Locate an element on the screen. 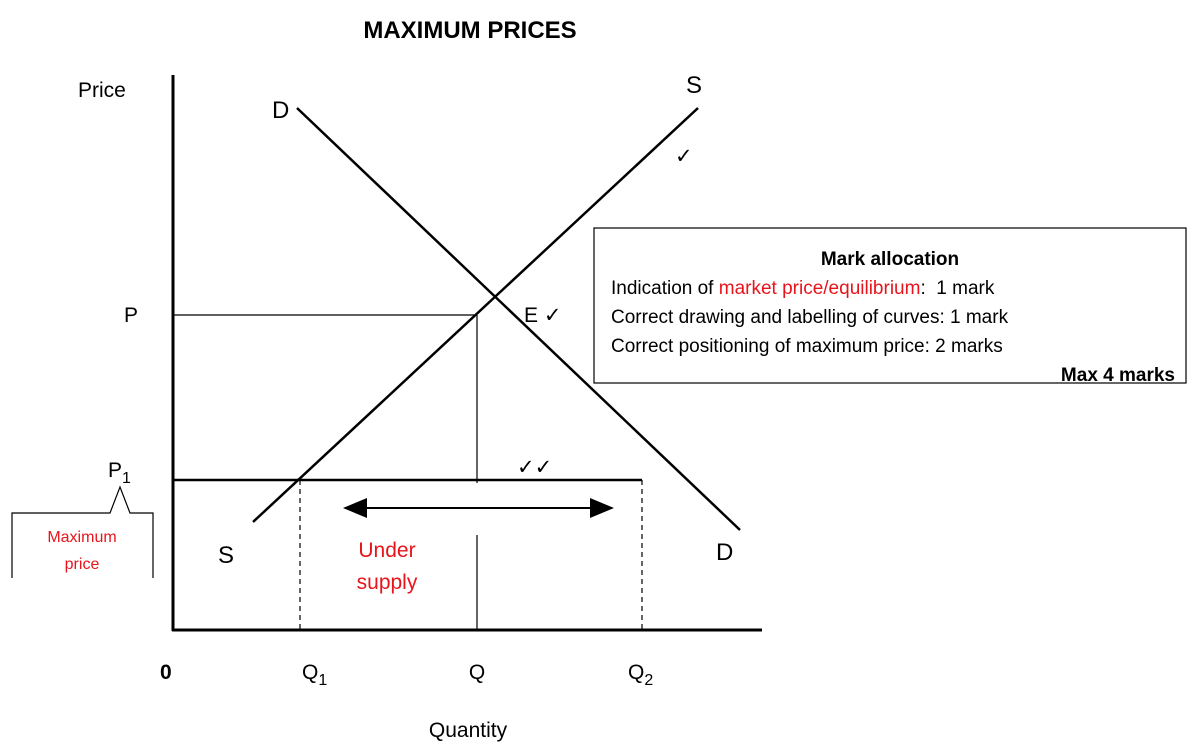 Image resolution: width=1197 pixels, height=744 pixels. q-label: Q2 is located at coordinates (640, 675).